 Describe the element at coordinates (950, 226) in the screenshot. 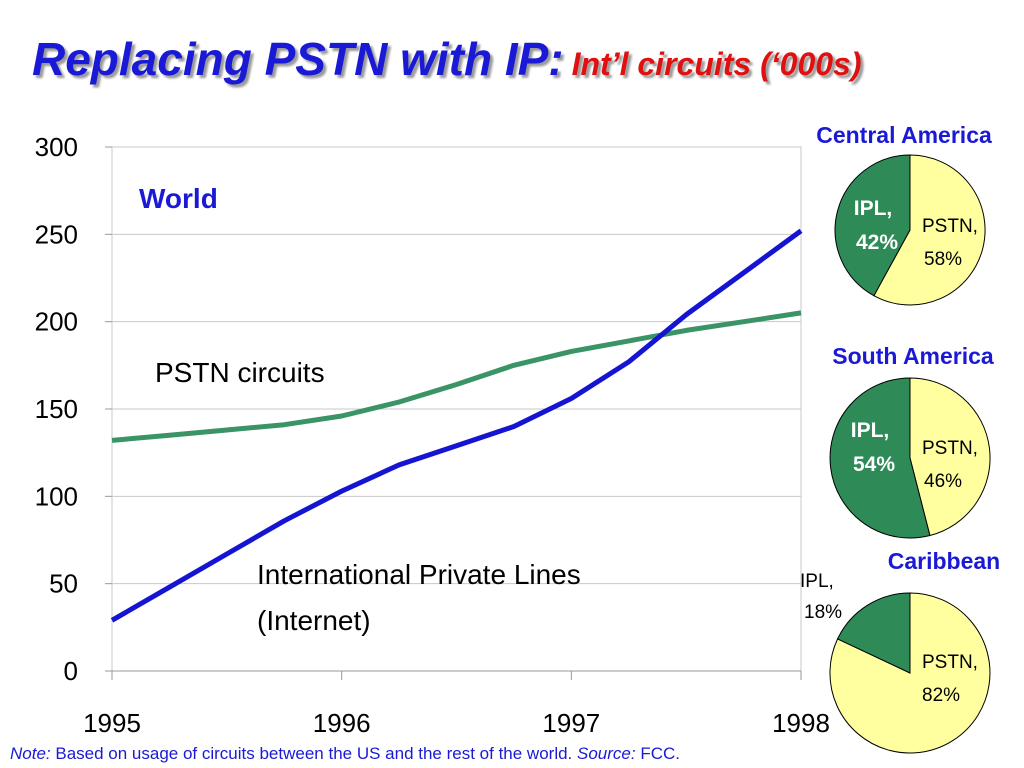

I see `pie-central-pstn-label: PSTN,` at that location.